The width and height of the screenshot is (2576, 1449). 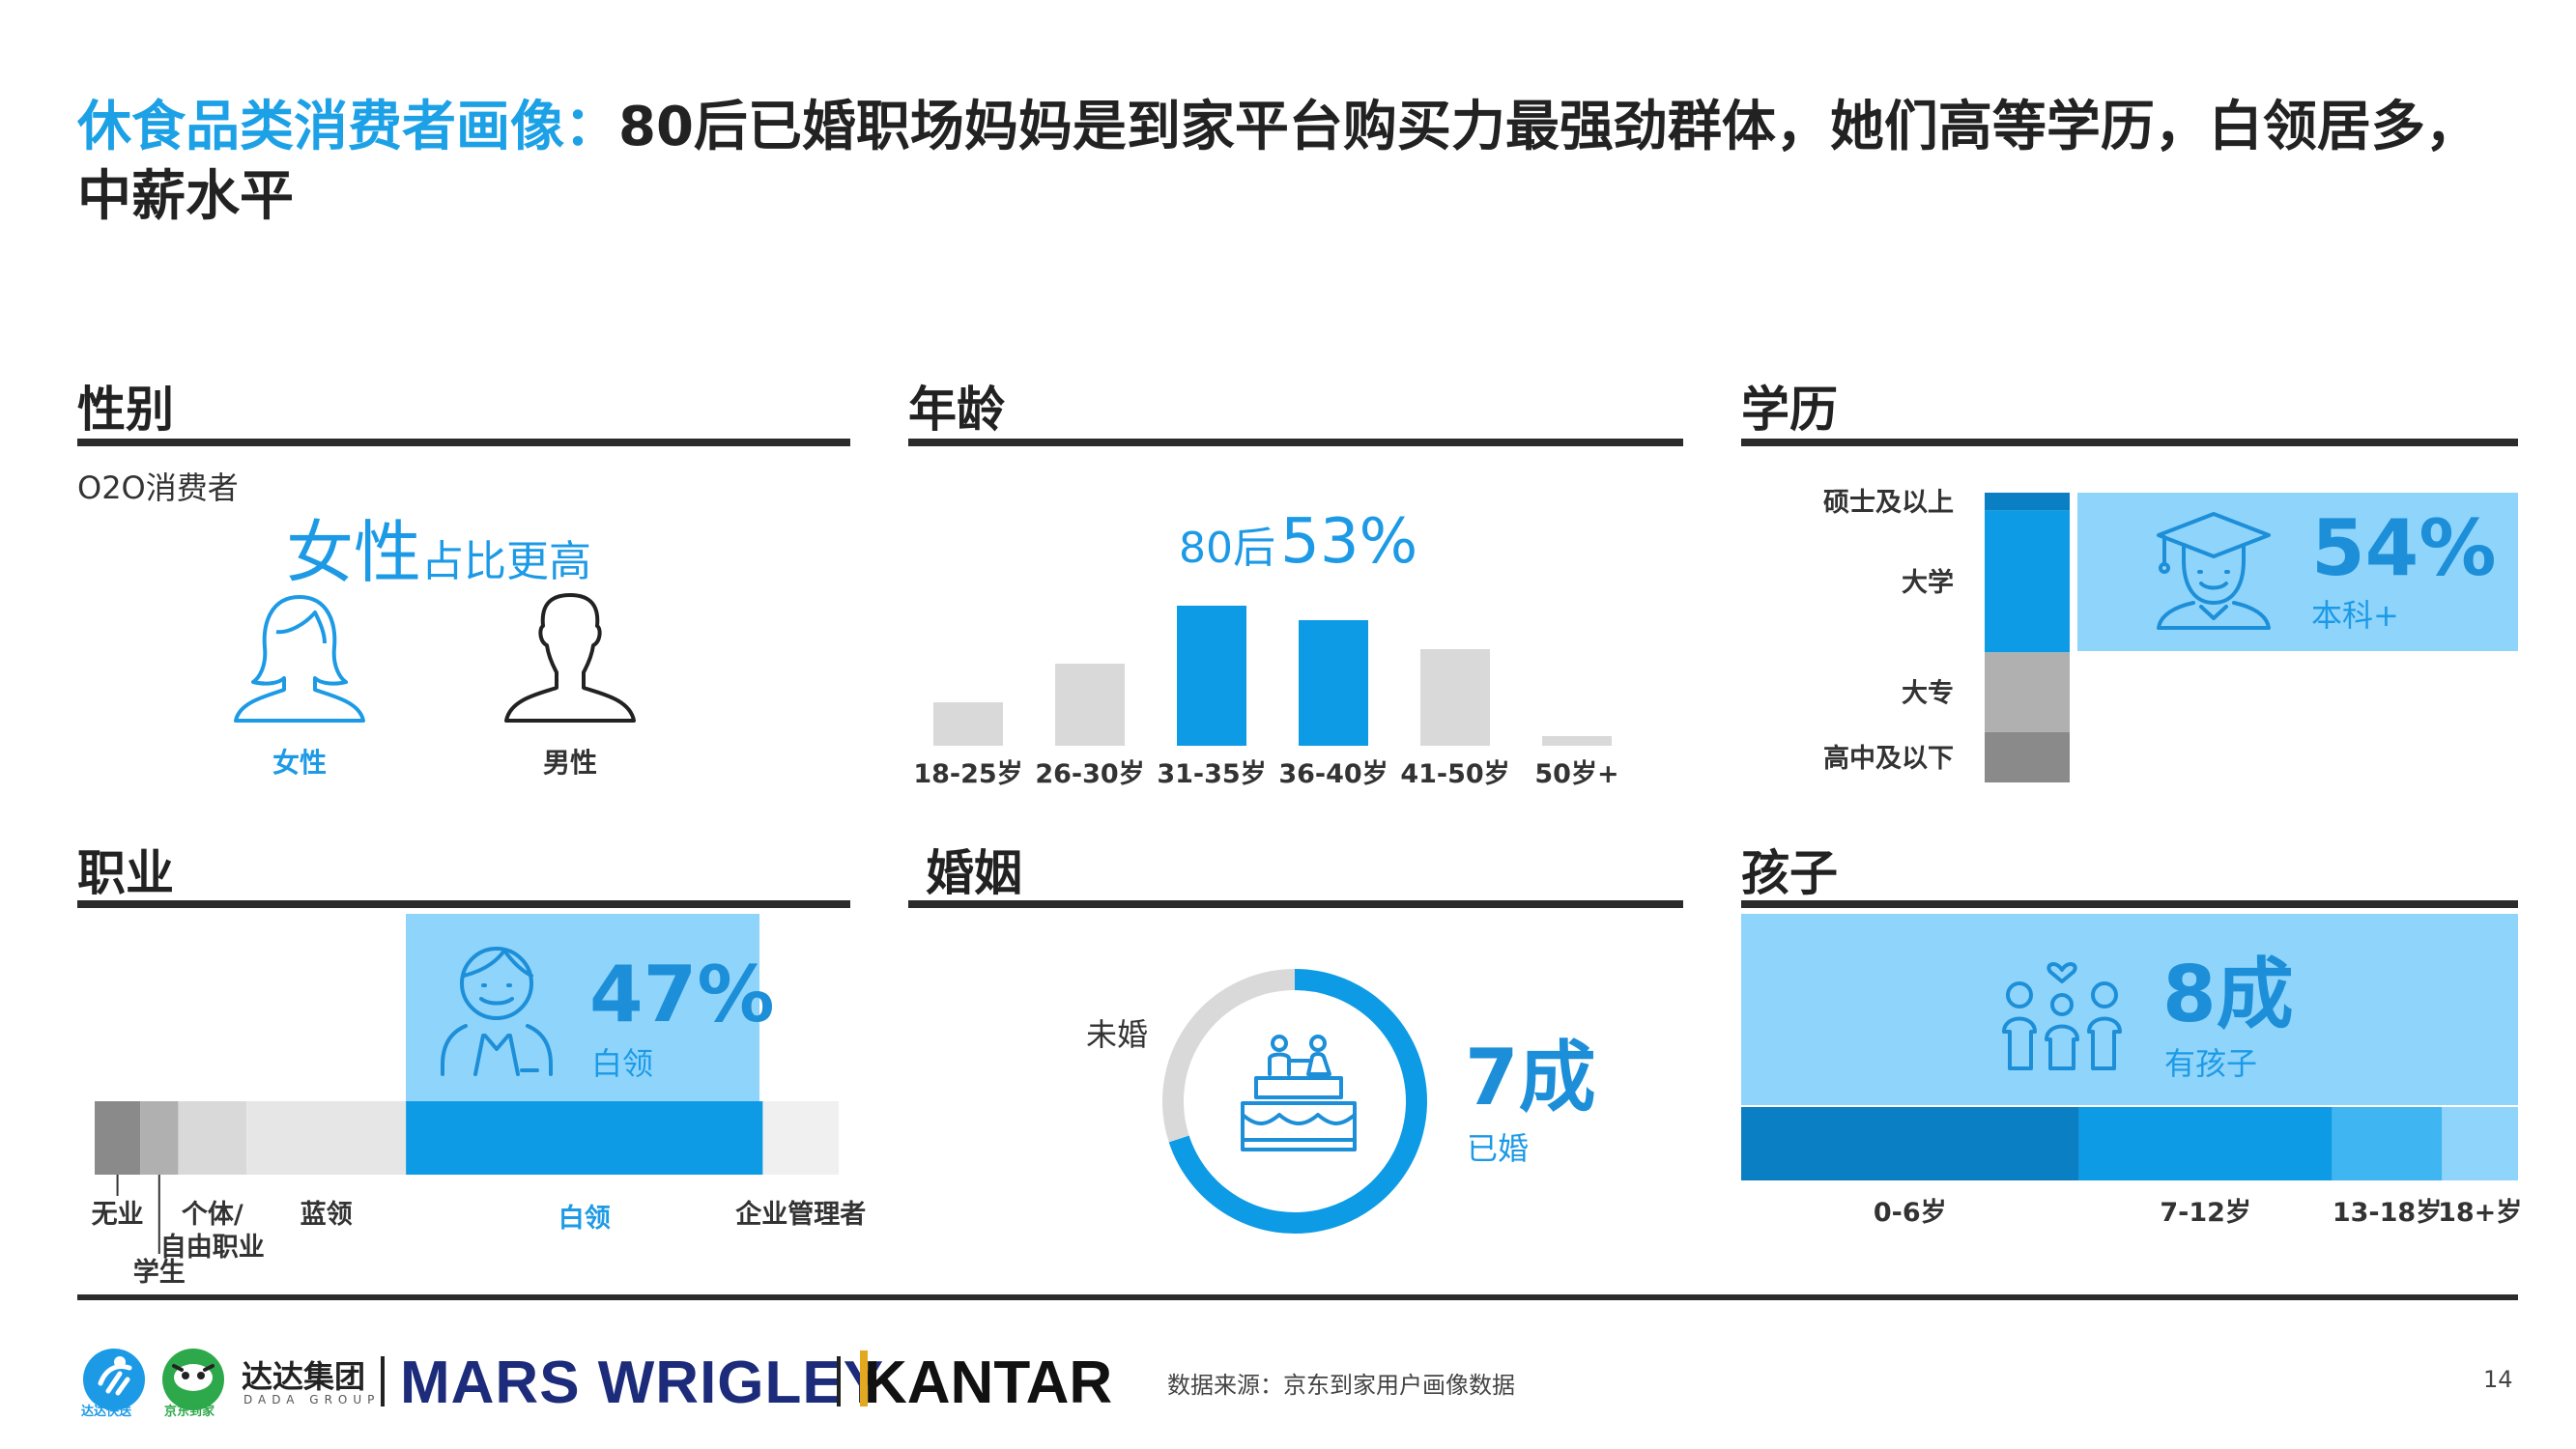 I want to click on children-highlight-panel, so click(x=2130, y=1009).